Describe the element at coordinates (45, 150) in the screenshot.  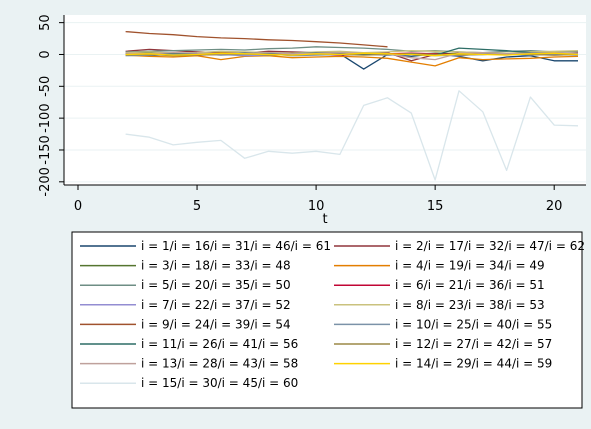
I see `y-tick-label: -150` at that location.